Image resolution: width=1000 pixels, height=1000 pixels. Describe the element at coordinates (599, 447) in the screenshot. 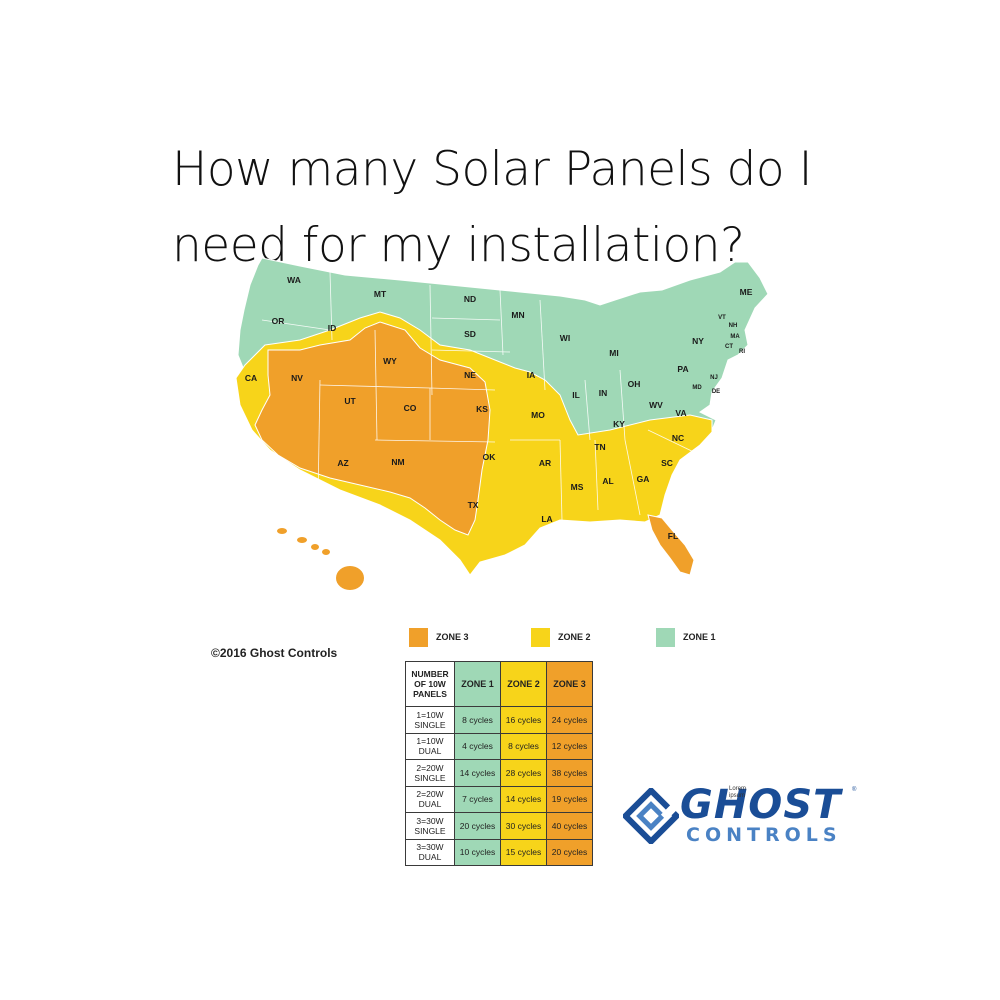

I see `state-label-tn: TN` at that location.